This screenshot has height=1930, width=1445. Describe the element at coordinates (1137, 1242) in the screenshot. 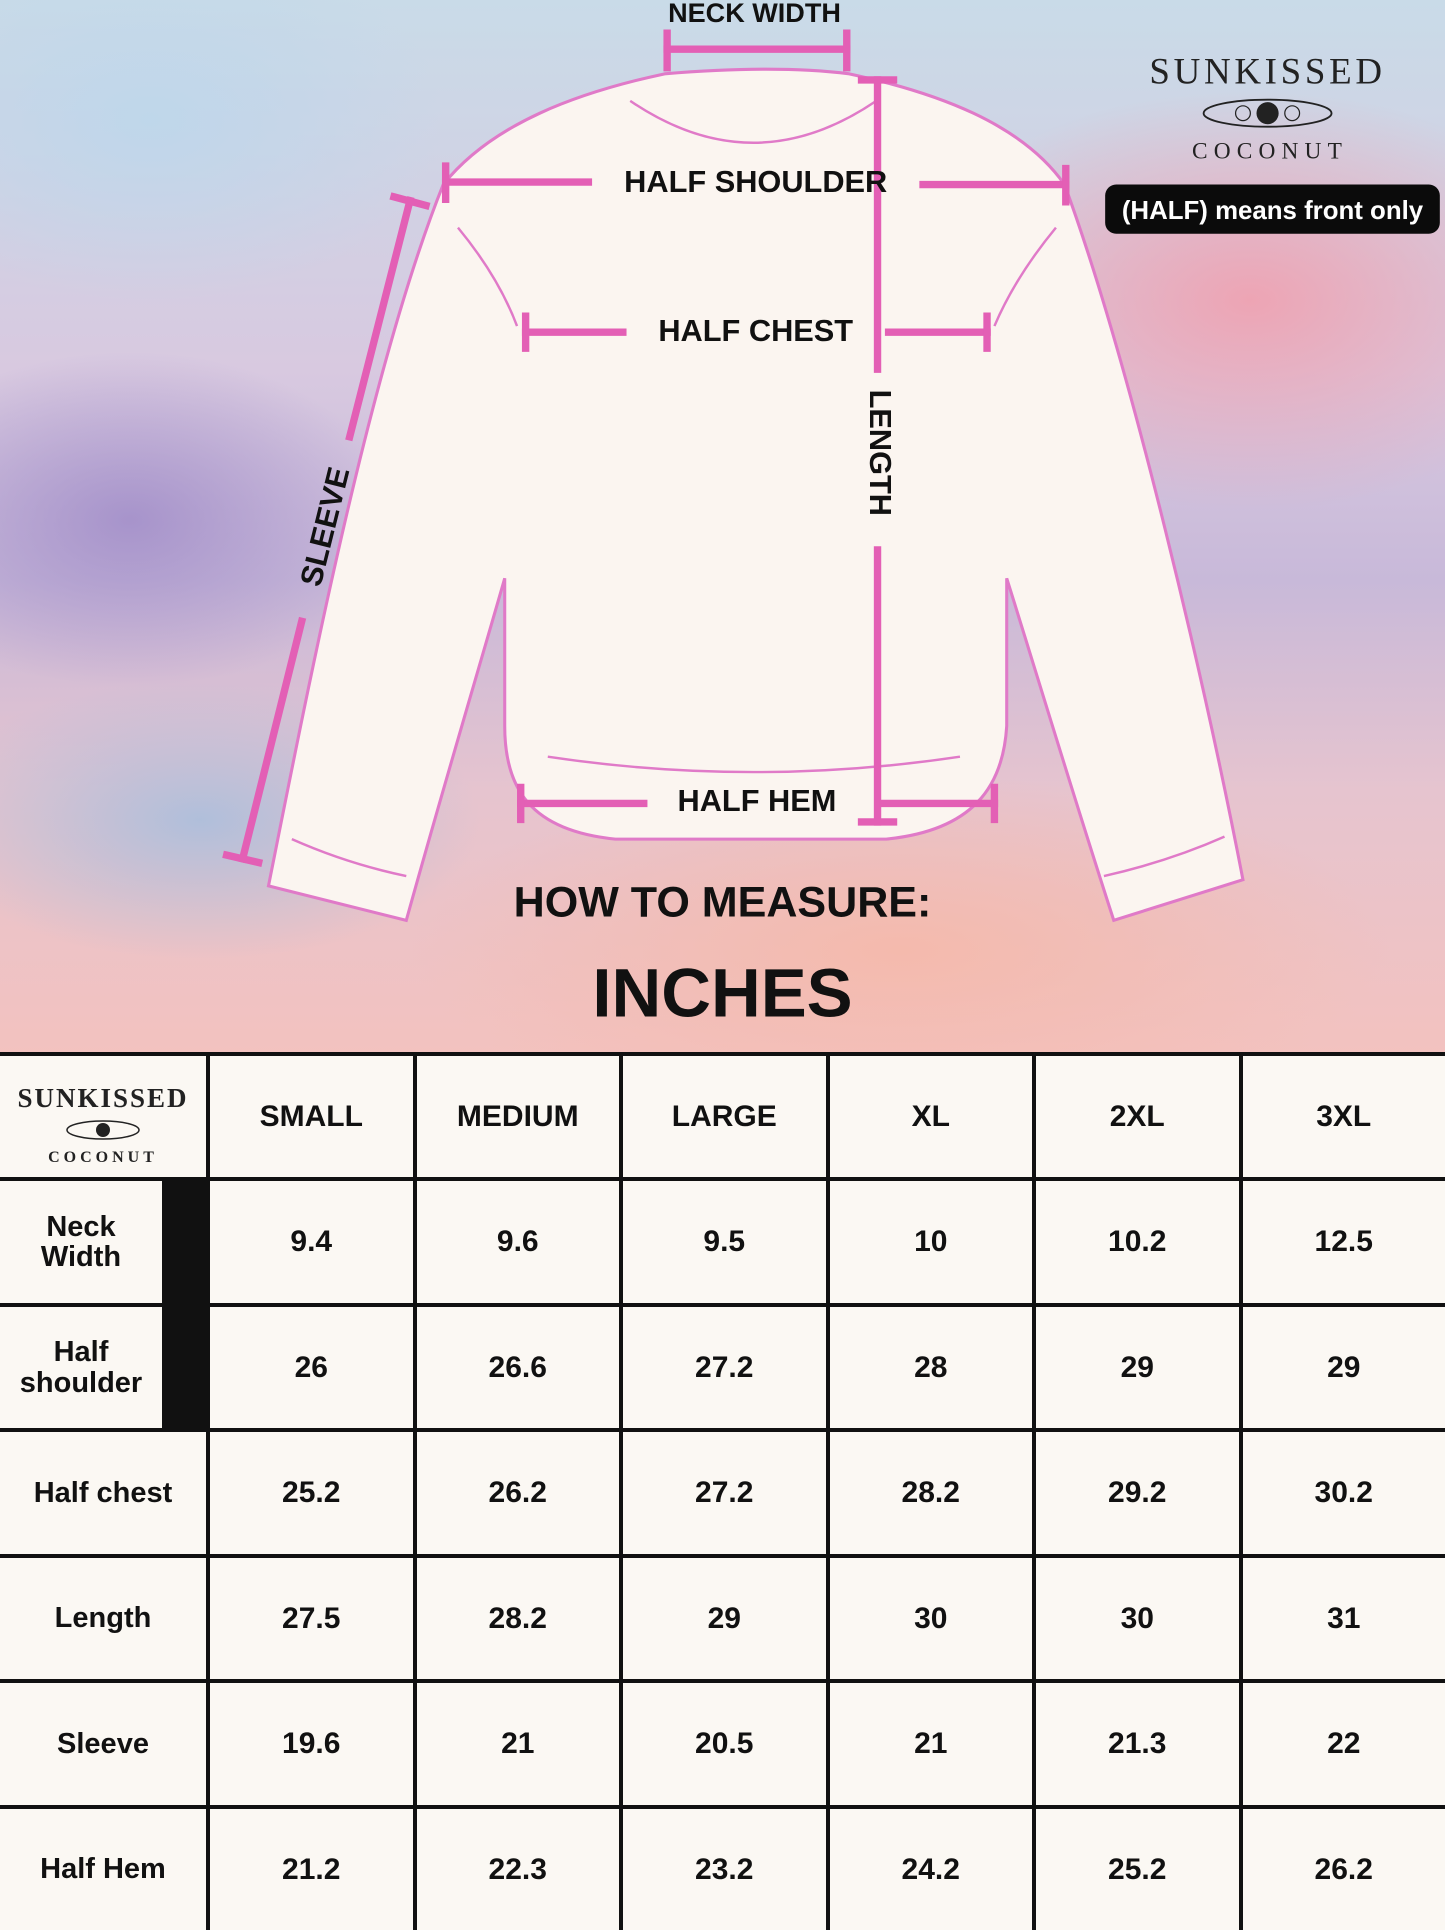

I see `table-cell: 10.2` at that location.